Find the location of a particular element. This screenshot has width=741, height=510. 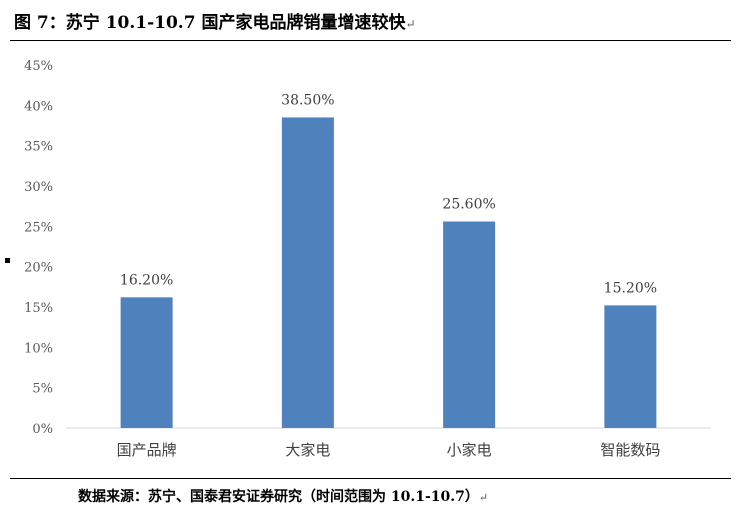

figure-title: 图 7：苏宁 10.1-10.7 国产家电品牌销量增速较快↵ is located at coordinates (215, 20).